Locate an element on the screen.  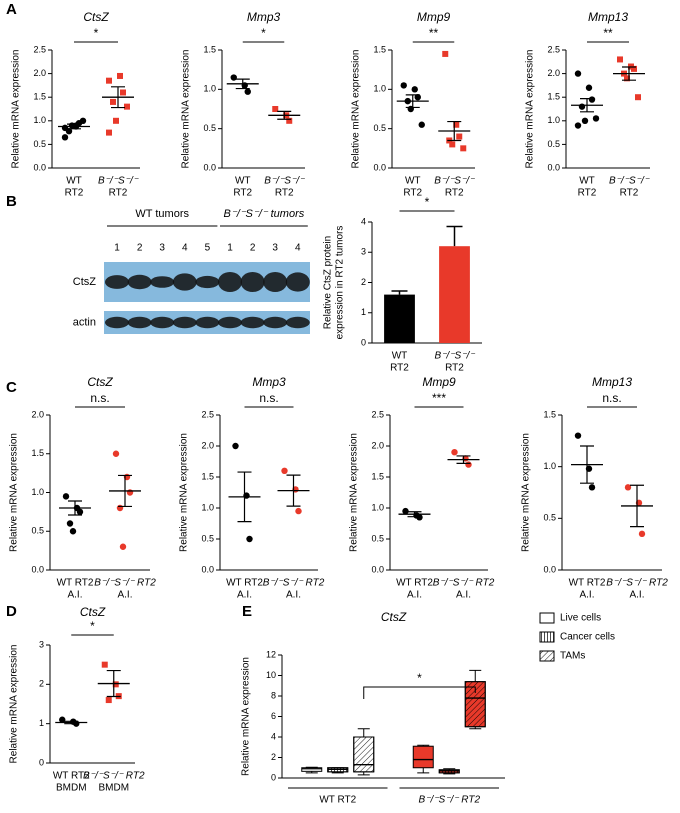
y-tick-label: 2 is located at coordinates (273, 757).